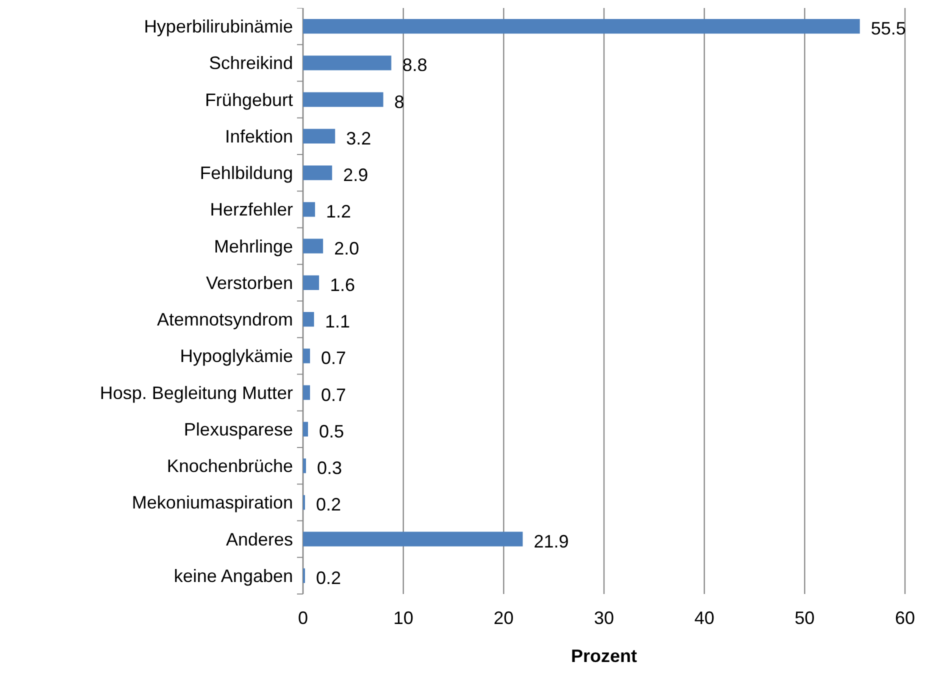  Describe the element at coordinates (337, 322) in the screenshot. I see `data-label: 1.1` at that location.